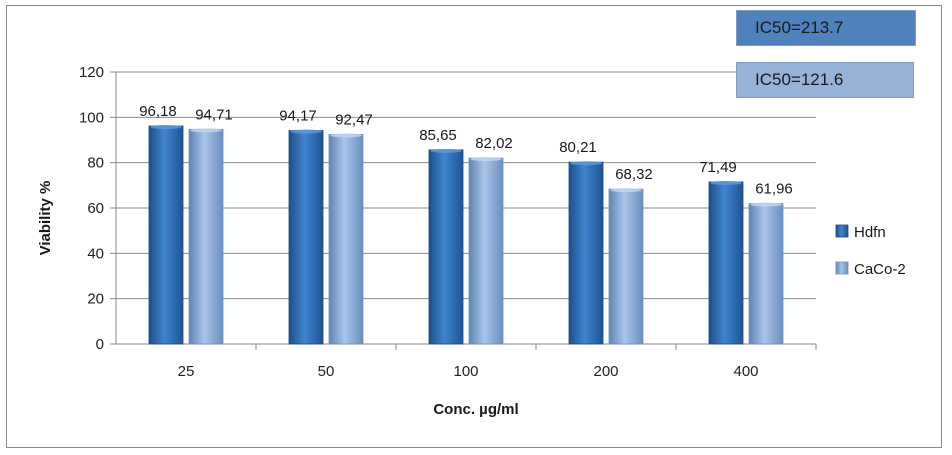 The image size is (952, 455). Describe the element at coordinates (100, 344) in the screenshot. I see `y-tick-label: 0` at that location.